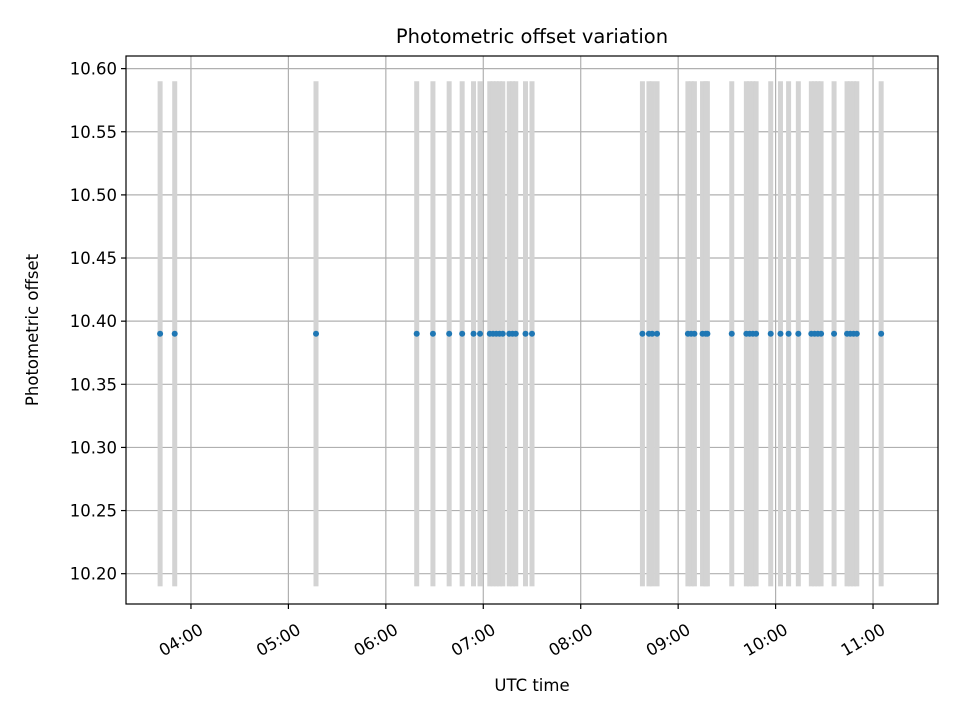 The width and height of the screenshot is (960, 720). I want to click on y-tick-label: 10.50, so click(93, 195).